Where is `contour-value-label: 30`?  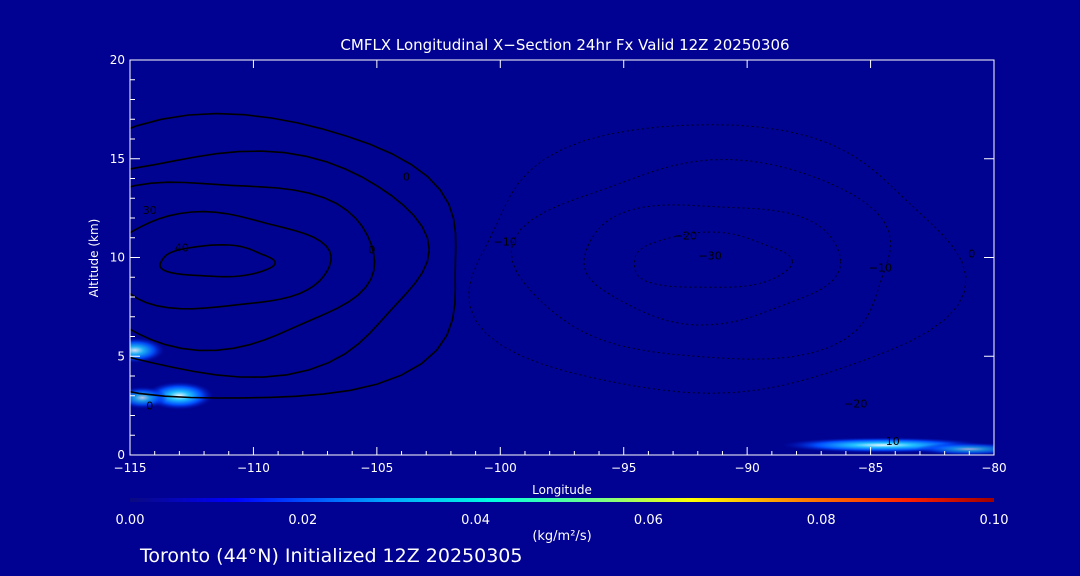 contour-value-label: 30 is located at coordinates (150, 210).